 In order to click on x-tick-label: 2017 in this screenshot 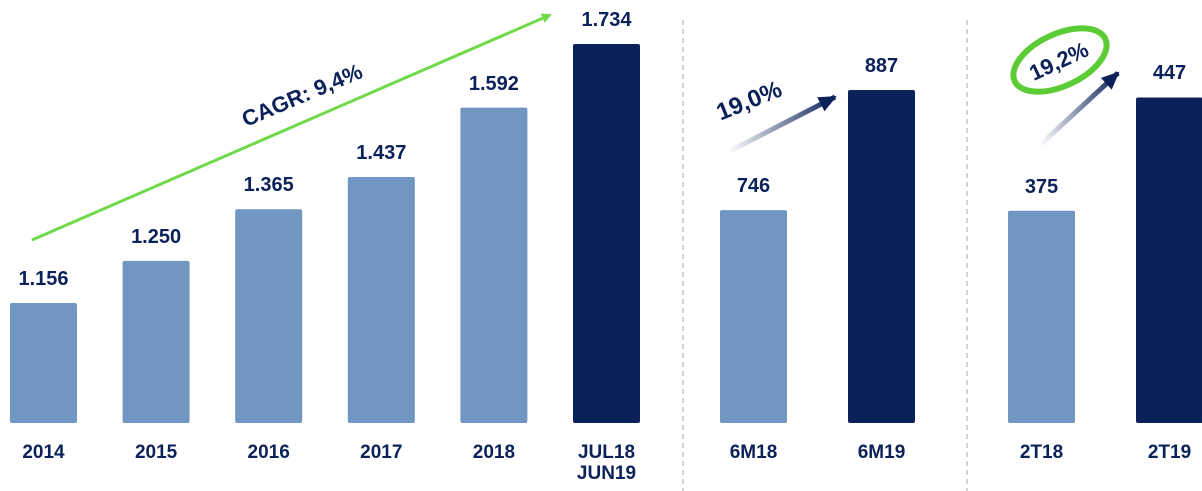, I will do `click(381, 452)`.